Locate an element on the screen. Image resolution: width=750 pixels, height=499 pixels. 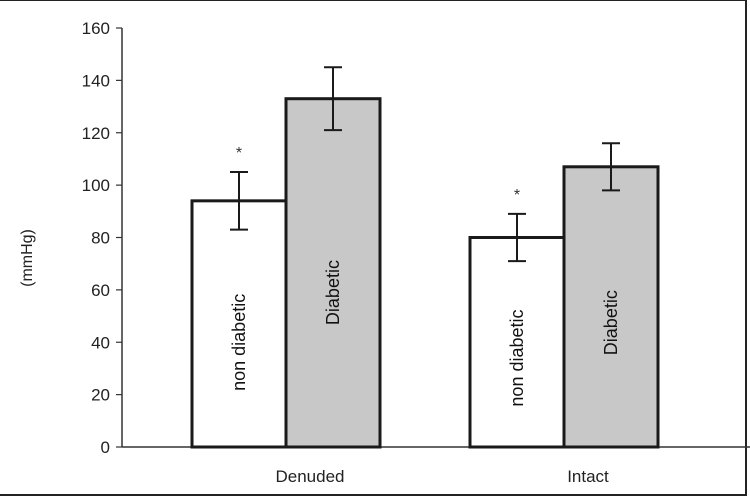
y-tick-label: 60 is located at coordinates (100, 290).